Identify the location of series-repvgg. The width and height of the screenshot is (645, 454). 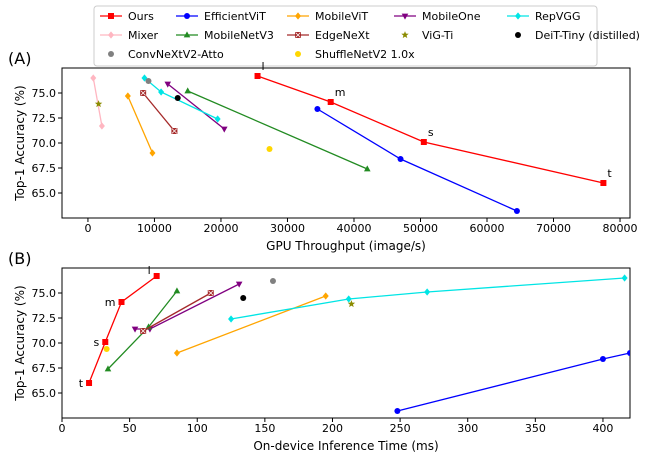
(181, 98).